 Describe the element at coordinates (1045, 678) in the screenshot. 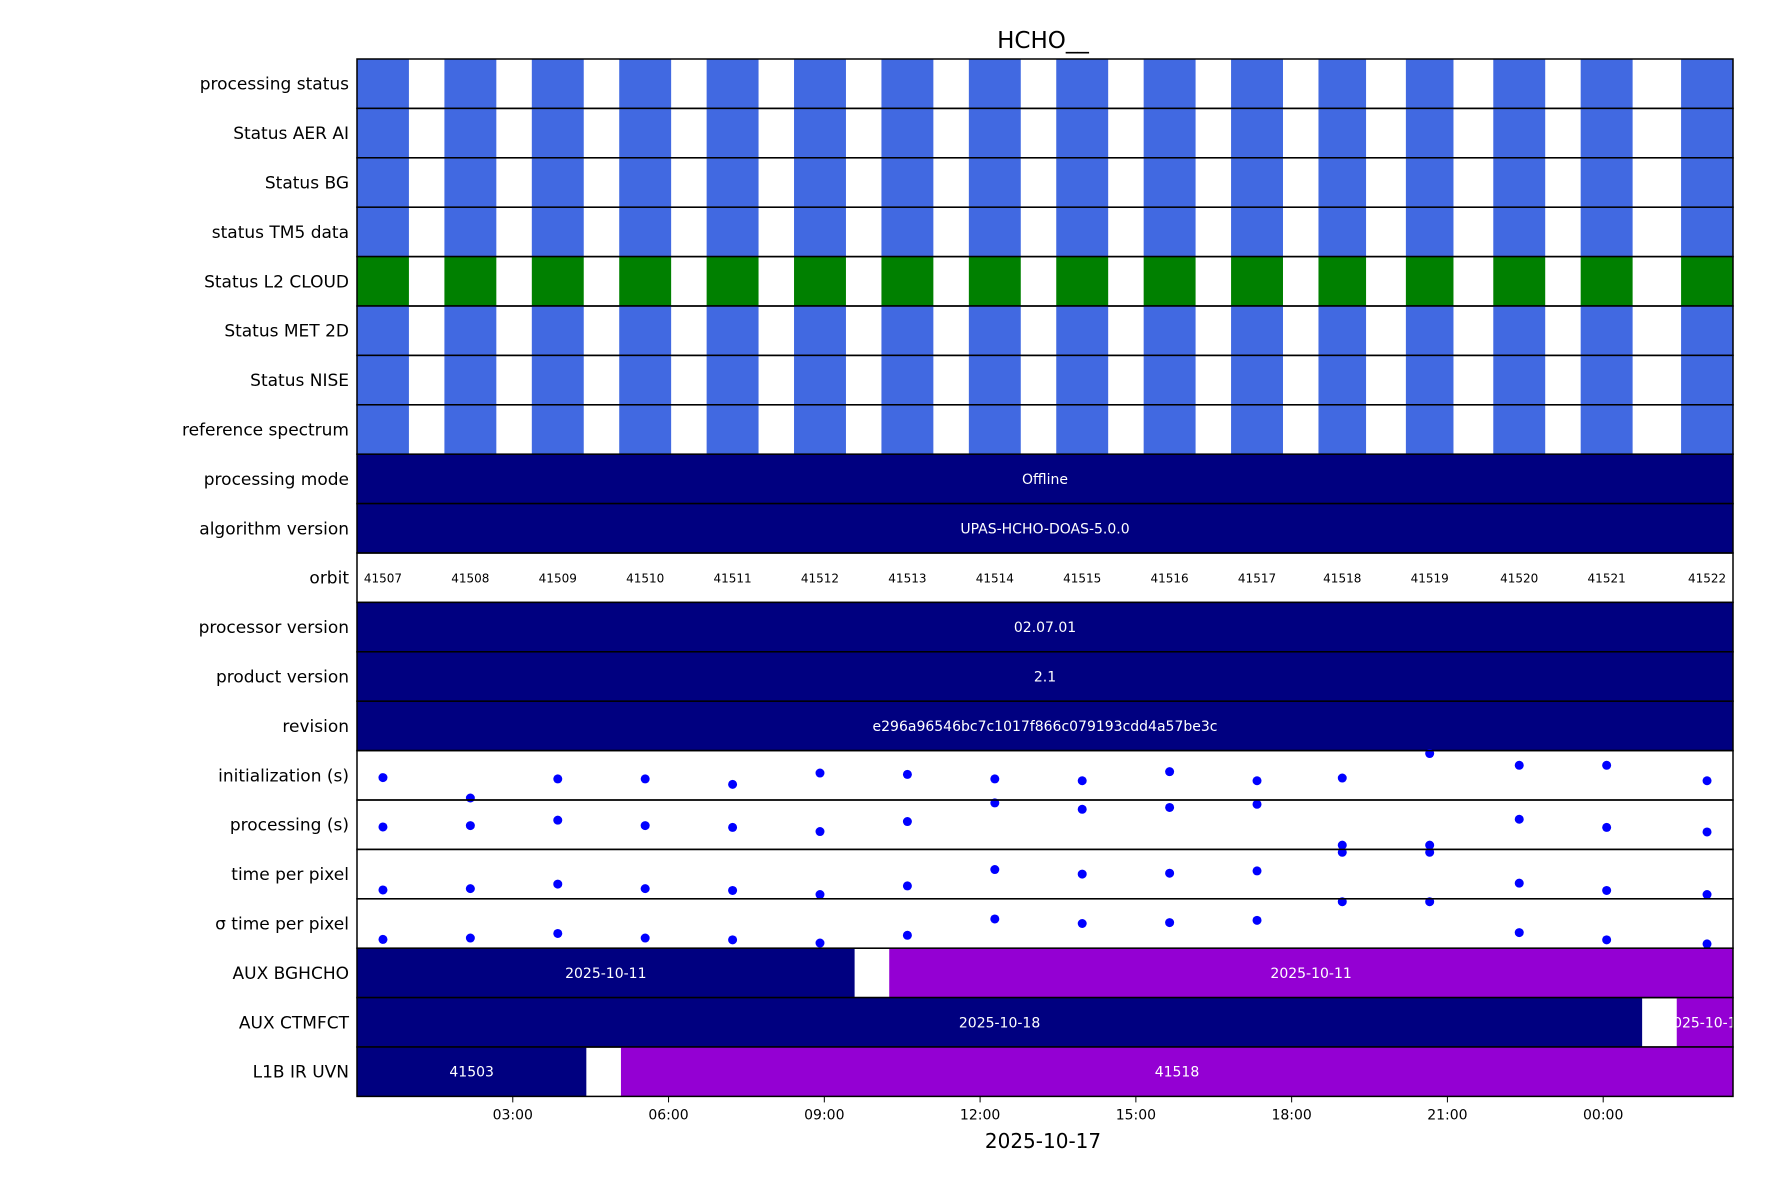

I see `bar-label: 2.1` at that location.